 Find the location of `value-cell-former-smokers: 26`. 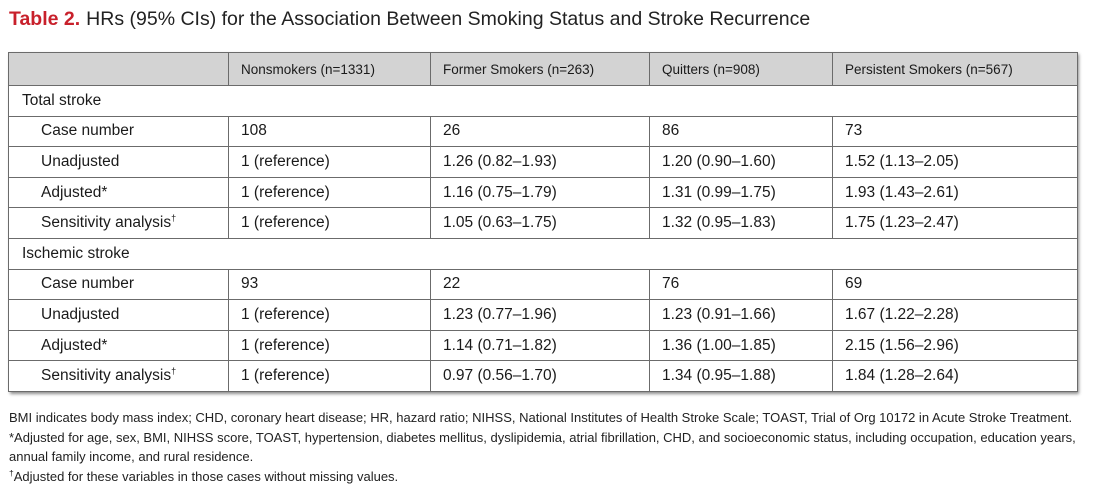

value-cell-former-smokers: 26 is located at coordinates (540, 131).